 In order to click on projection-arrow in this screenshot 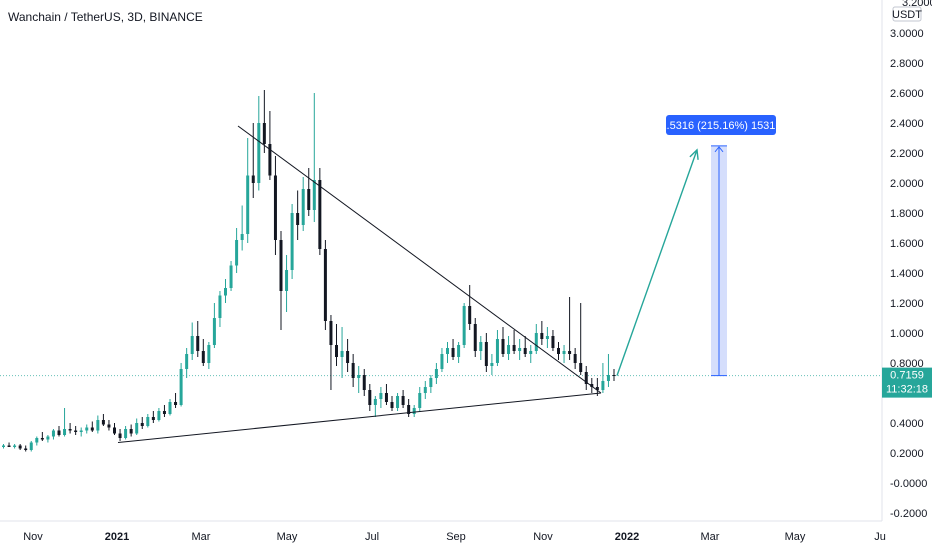, I will do `click(657, 263)`.